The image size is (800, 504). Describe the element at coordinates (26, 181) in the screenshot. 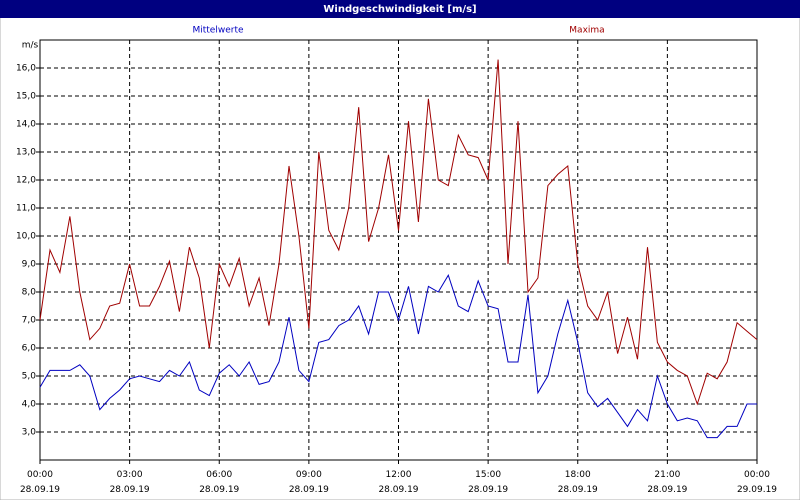

I see `y-tick-label: 12,0` at that location.